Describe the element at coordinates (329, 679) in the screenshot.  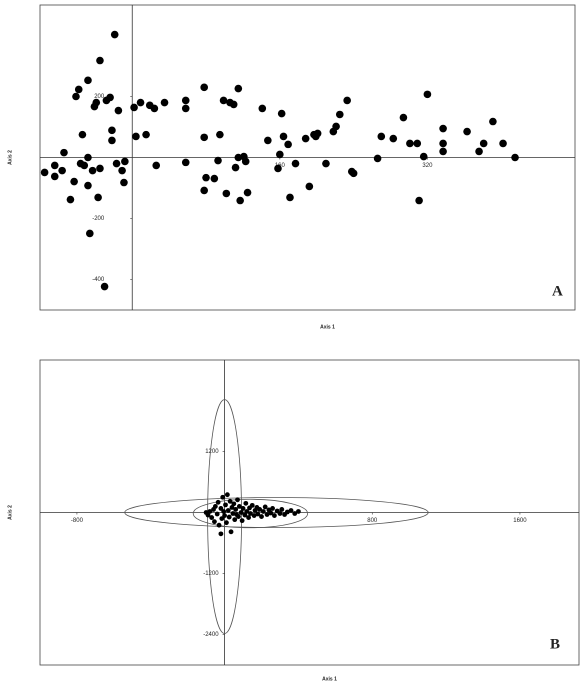
I see `x-axis-label: Axis 1` at that location.